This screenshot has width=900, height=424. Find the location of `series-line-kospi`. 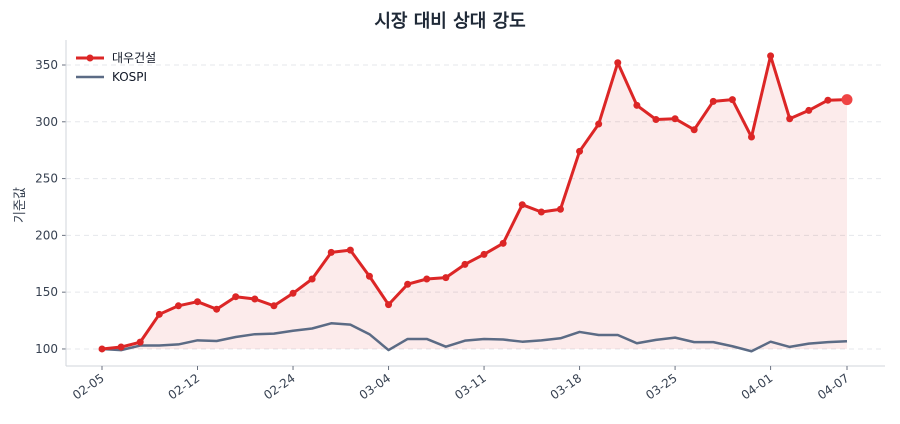

series-line-kospi is located at coordinates (474, 337).